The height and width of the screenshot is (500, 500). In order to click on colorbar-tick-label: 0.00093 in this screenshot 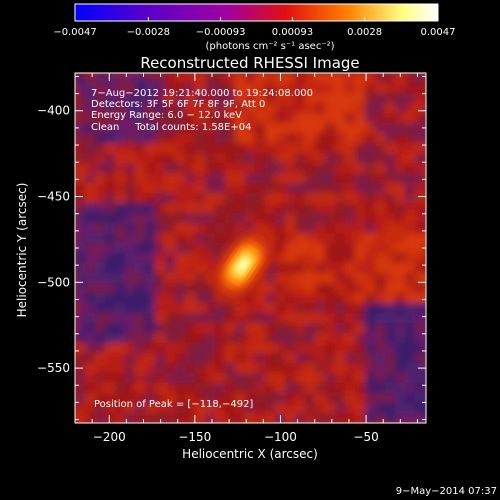, I will do `click(292, 32)`.